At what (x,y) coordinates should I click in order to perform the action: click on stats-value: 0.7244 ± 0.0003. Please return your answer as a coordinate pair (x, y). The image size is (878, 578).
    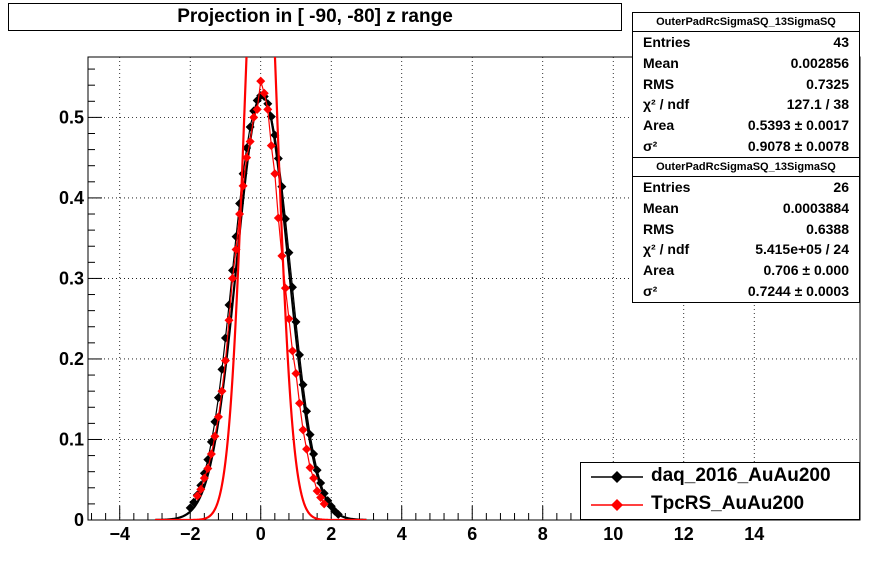
    Looking at the image, I should click on (798, 290).